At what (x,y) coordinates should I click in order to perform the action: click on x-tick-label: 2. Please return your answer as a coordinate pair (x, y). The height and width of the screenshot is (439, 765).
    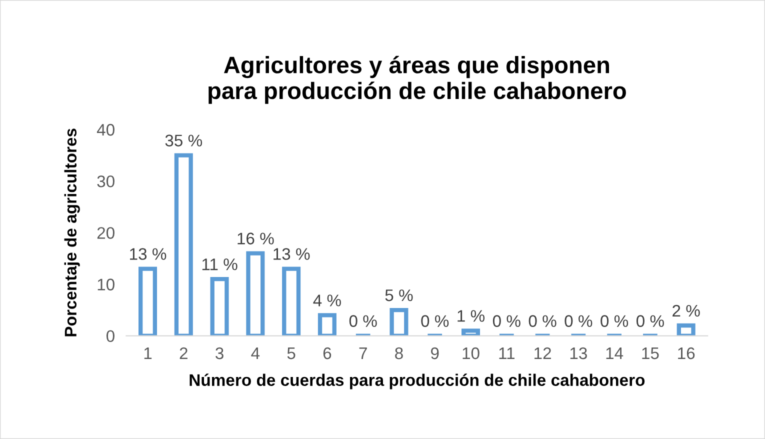
    Looking at the image, I should click on (184, 353).